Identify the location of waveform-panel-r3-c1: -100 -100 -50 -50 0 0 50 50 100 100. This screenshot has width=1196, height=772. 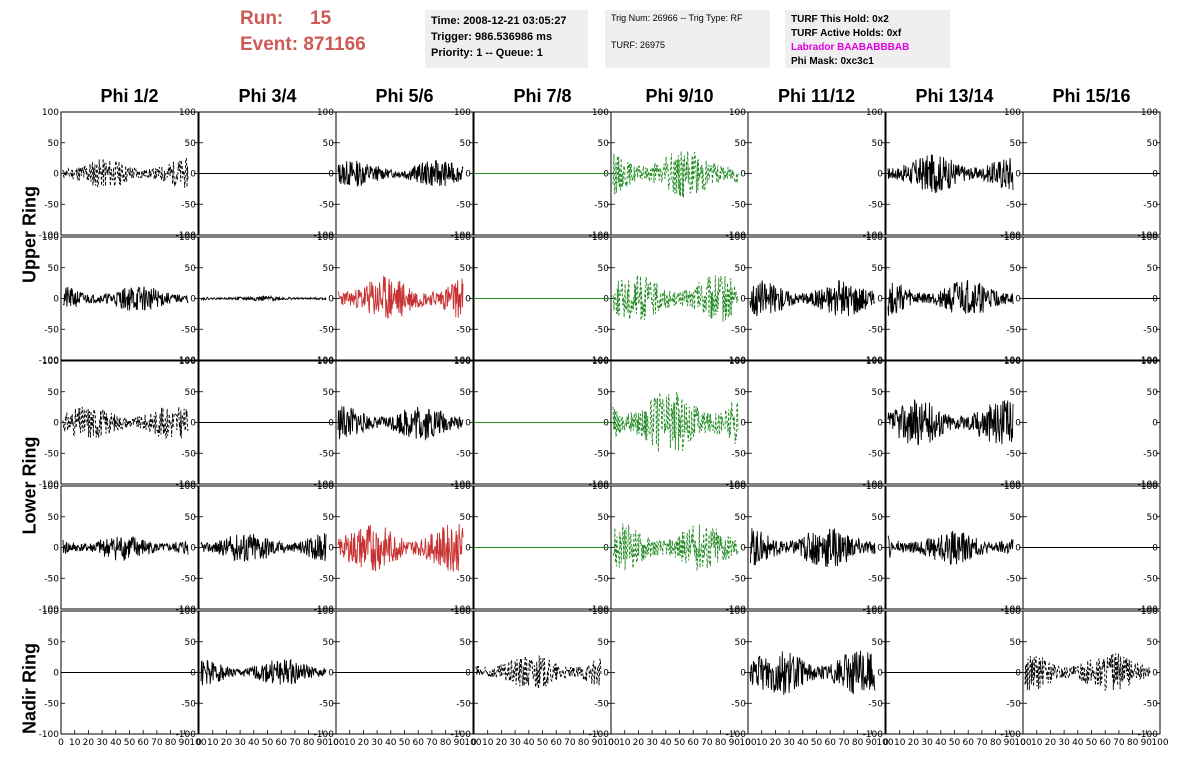
(119, 423).